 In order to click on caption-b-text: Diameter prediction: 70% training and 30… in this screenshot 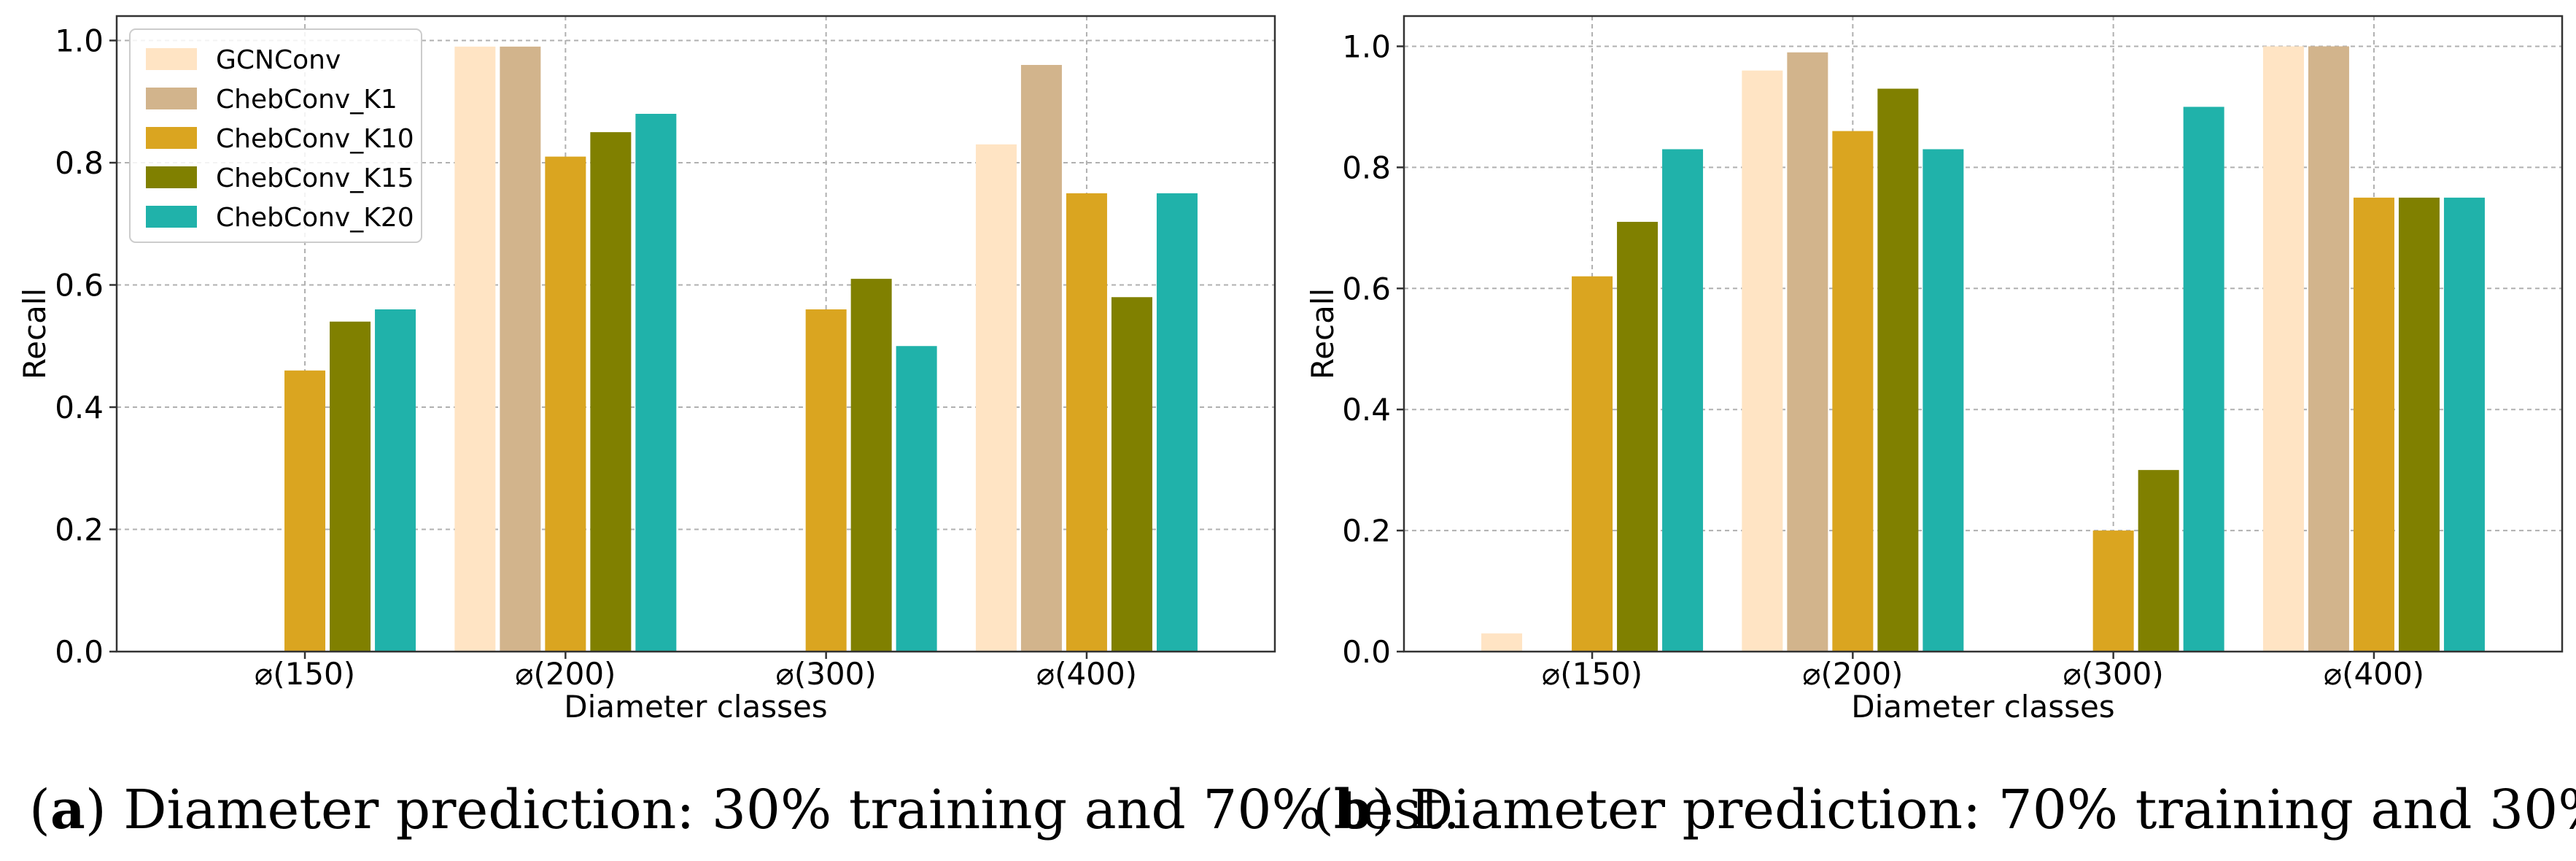, I will do `click(1985, 810)`.